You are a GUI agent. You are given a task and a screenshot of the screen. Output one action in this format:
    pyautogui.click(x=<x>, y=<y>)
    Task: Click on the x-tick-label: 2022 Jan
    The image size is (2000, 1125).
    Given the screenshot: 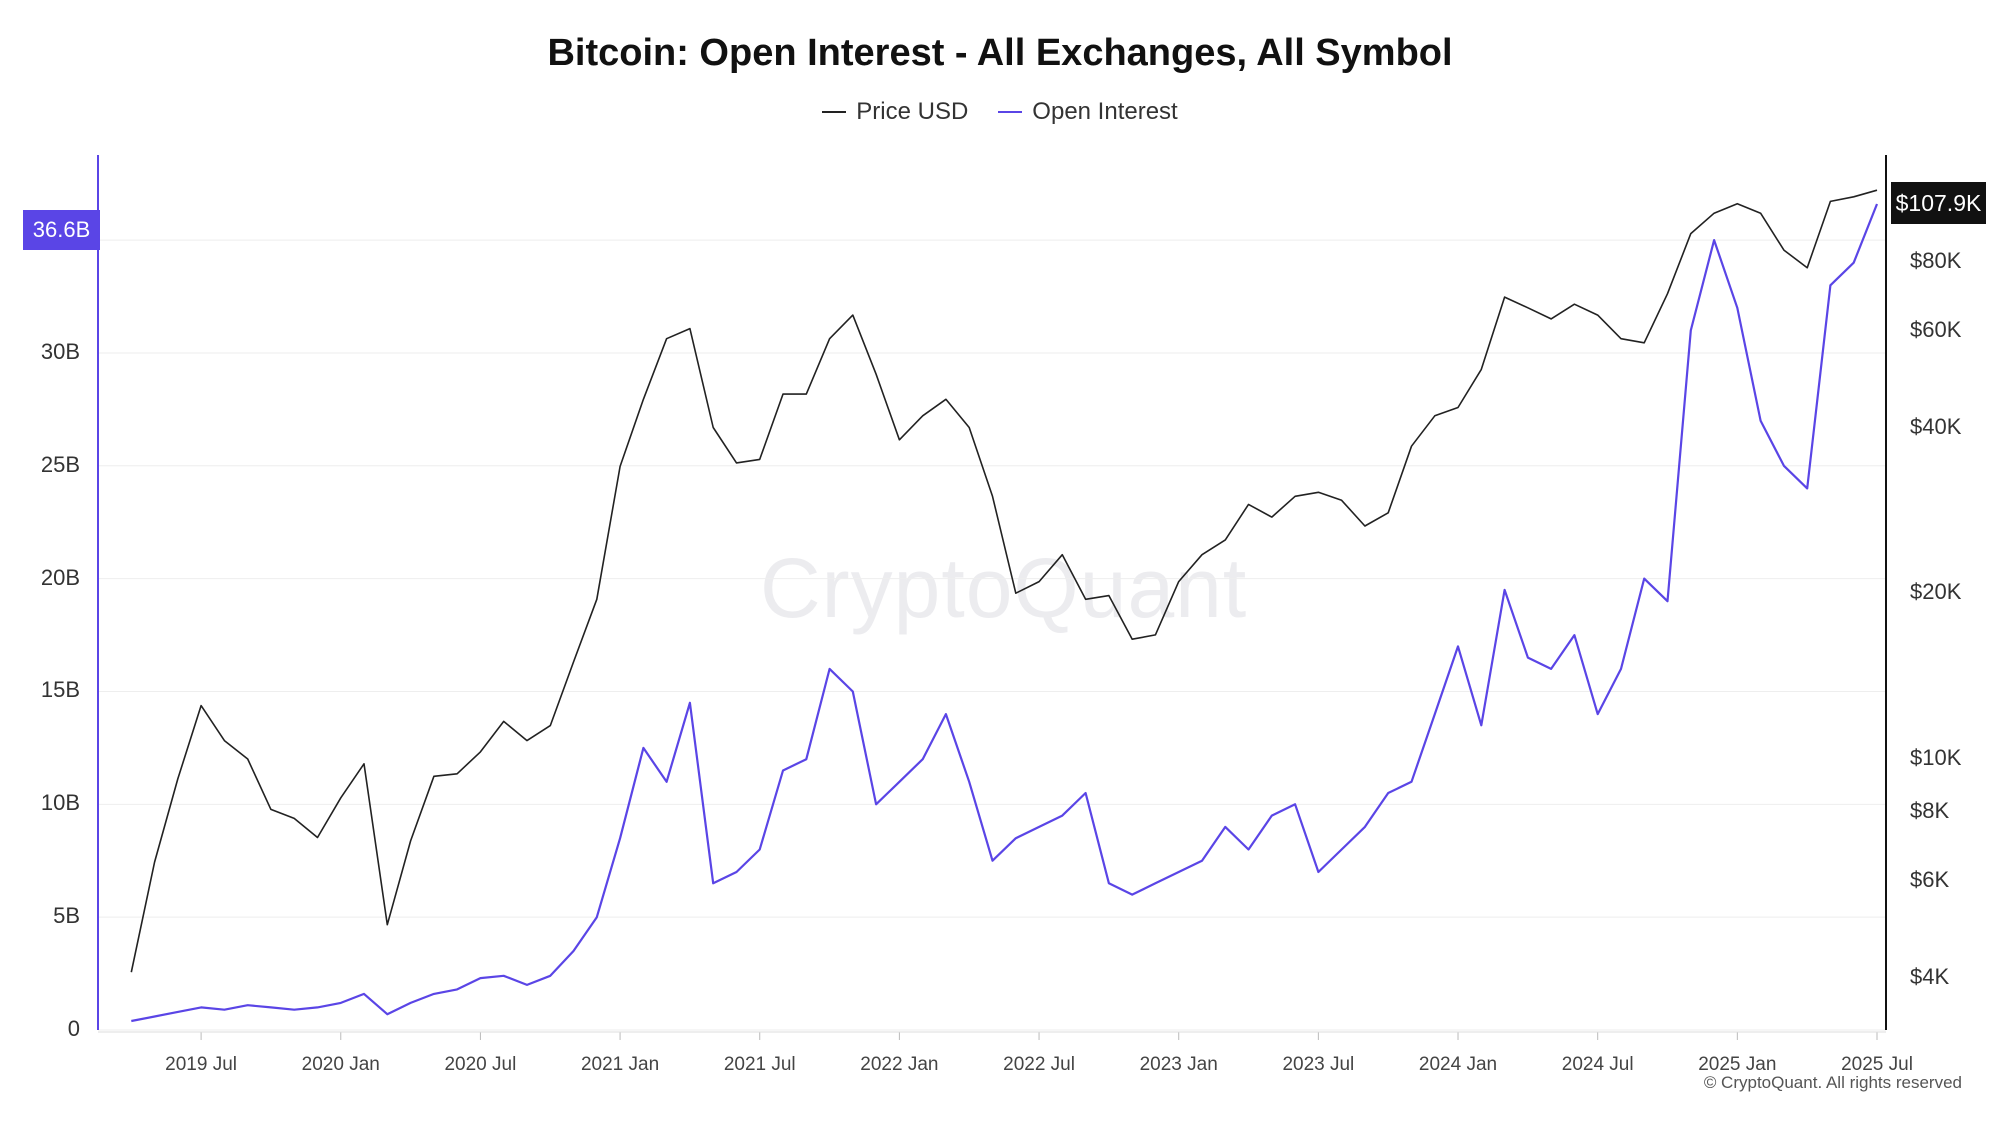 What is the action you would take?
    pyautogui.click(x=899, y=1064)
    